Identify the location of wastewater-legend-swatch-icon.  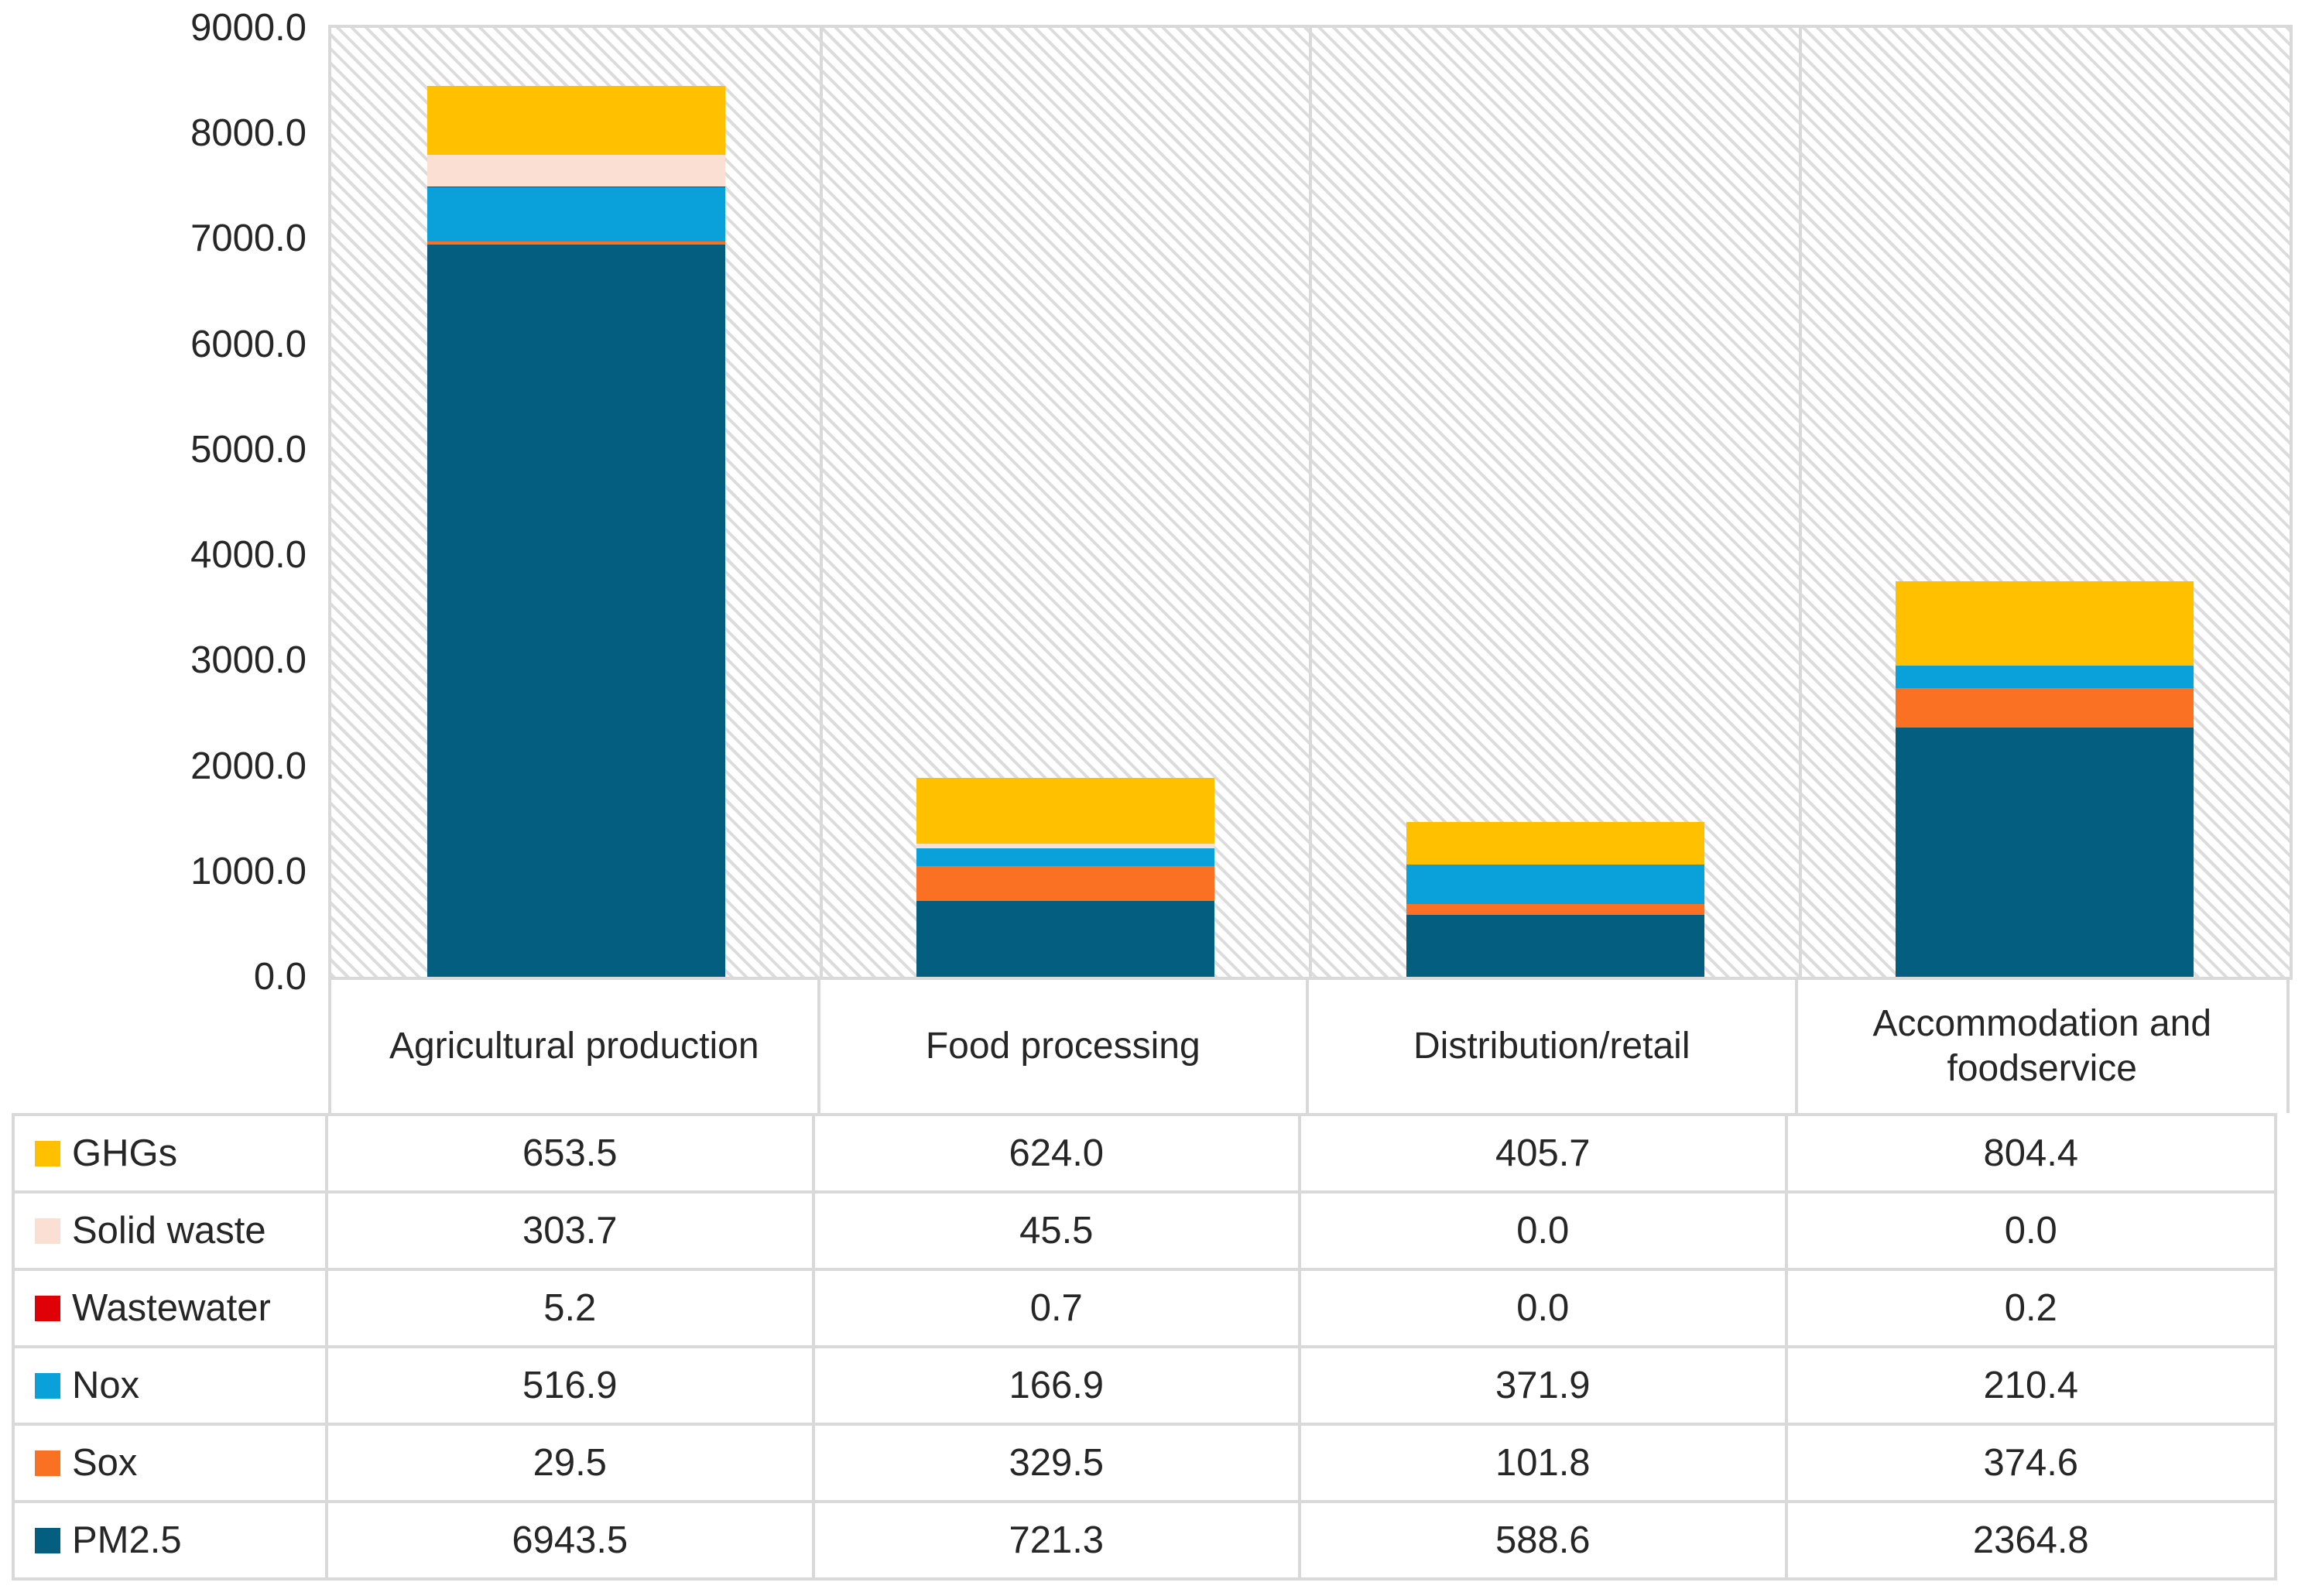
(47, 1308).